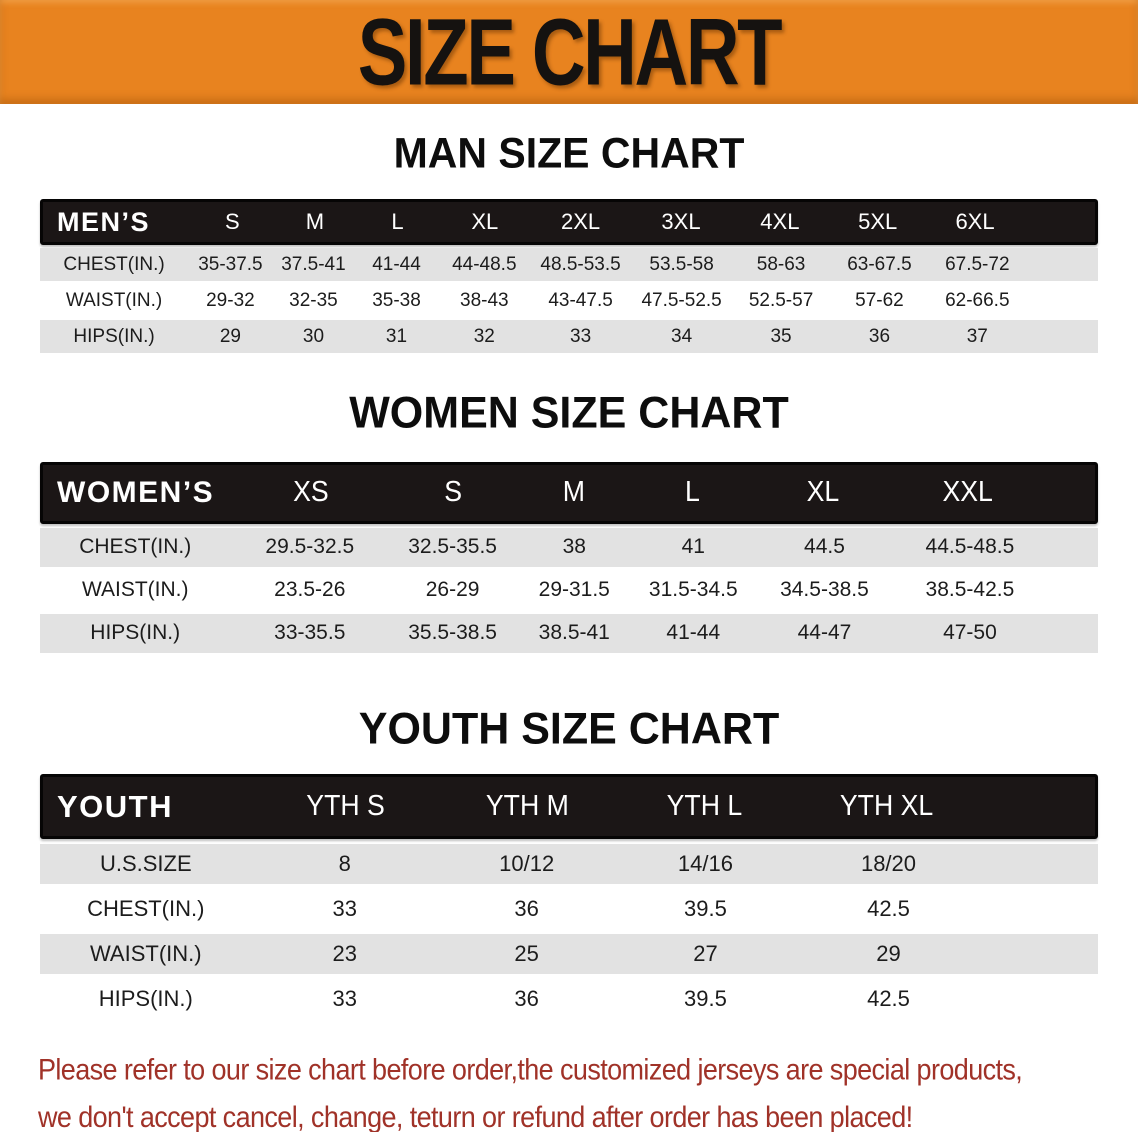 The image size is (1138, 1132). I want to click on size-cell: 52.5-57, so click(781, 300).